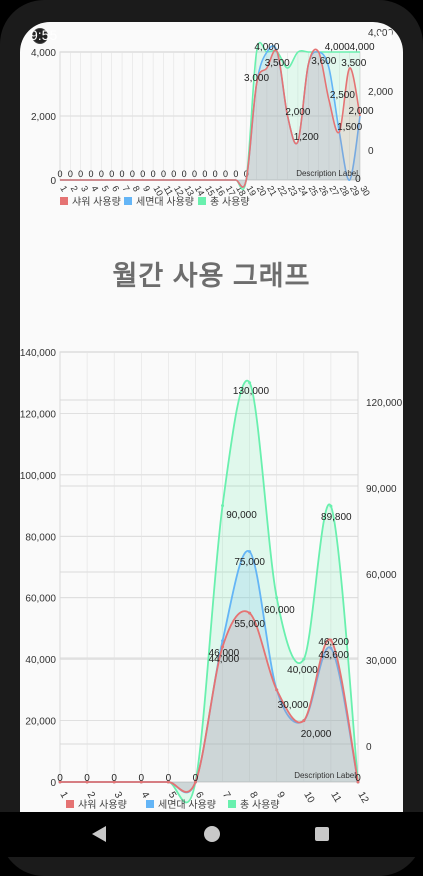 The width and height of the screenshot is (423, 876). I want to click on wifi-icon: ▾, so click(380, 34).